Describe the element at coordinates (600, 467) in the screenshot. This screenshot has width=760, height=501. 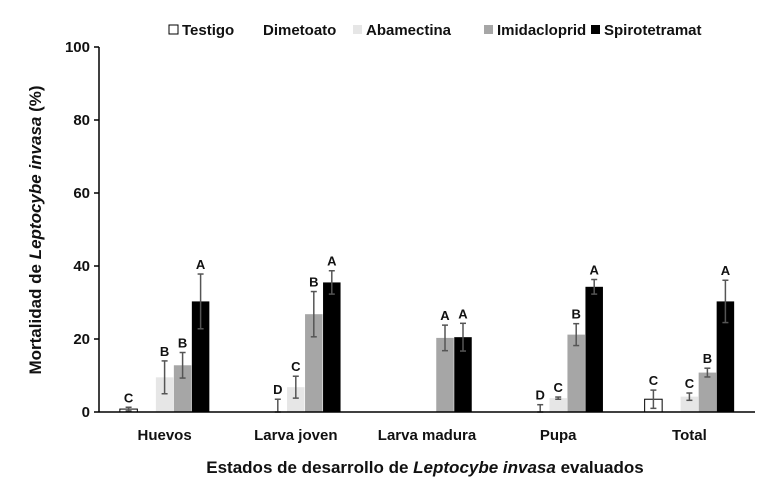
I see `x-axis-title-end: evaluados` at that location.